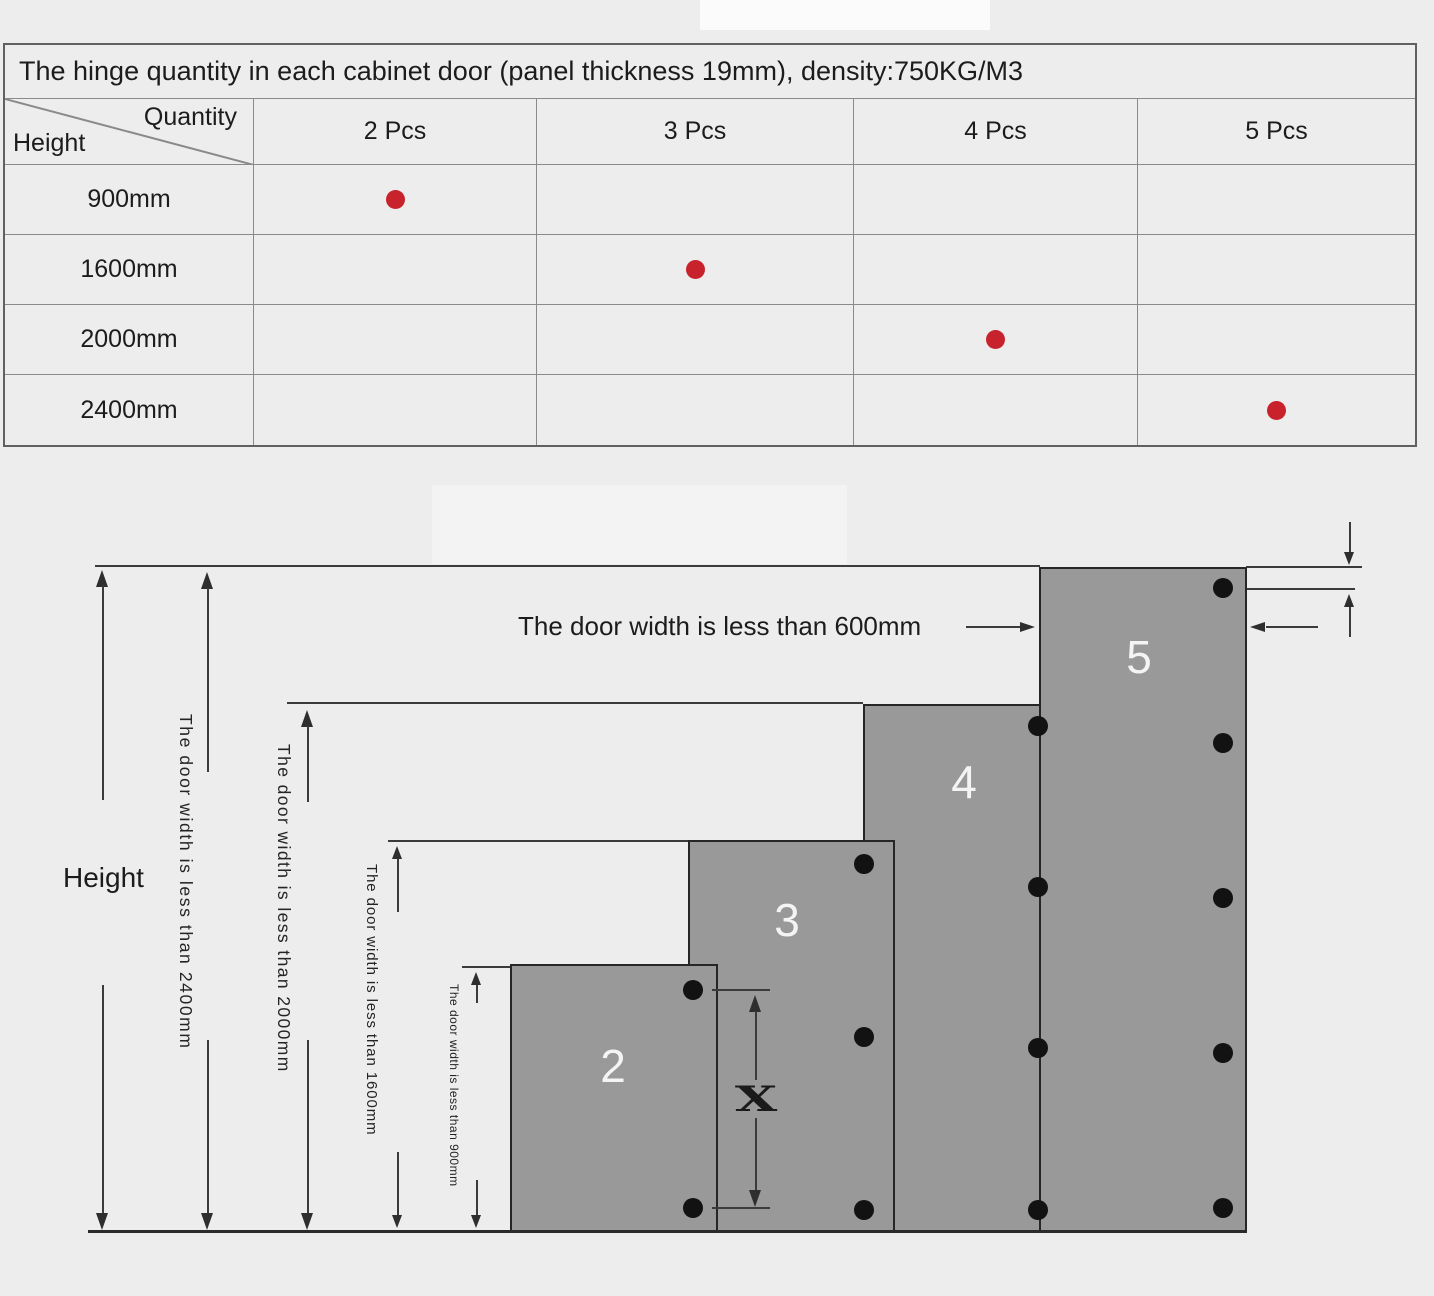 This screenshot has height=1296, width=1434. Describe the element at coordinates (1257, 627) in the screenshot. I see `arrow-left-icon` at that location.